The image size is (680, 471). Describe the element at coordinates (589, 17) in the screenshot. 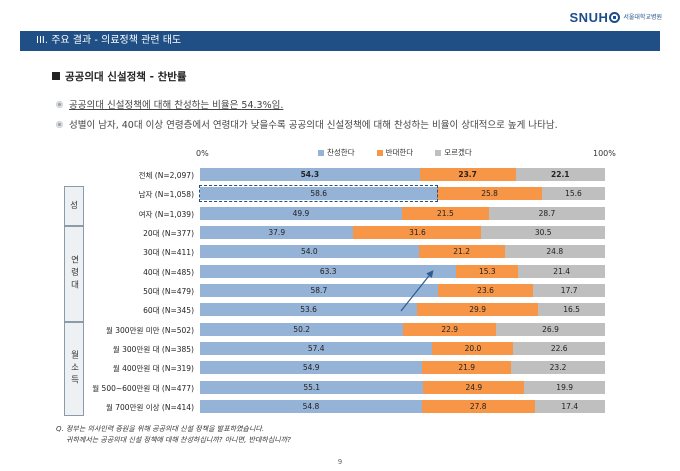

I see `logo-text: SNUH` at that location.